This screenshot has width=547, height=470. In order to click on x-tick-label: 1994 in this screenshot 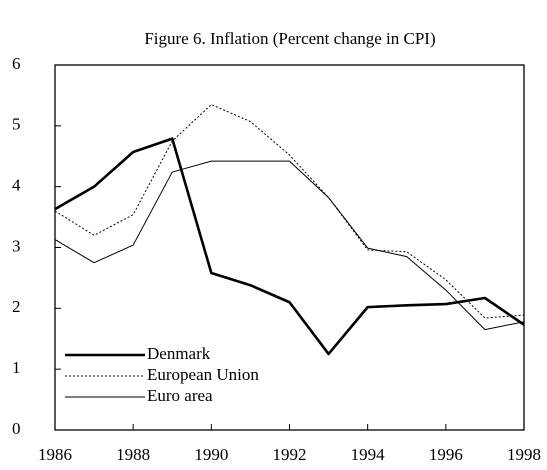, I will do `click(368, 454)`.